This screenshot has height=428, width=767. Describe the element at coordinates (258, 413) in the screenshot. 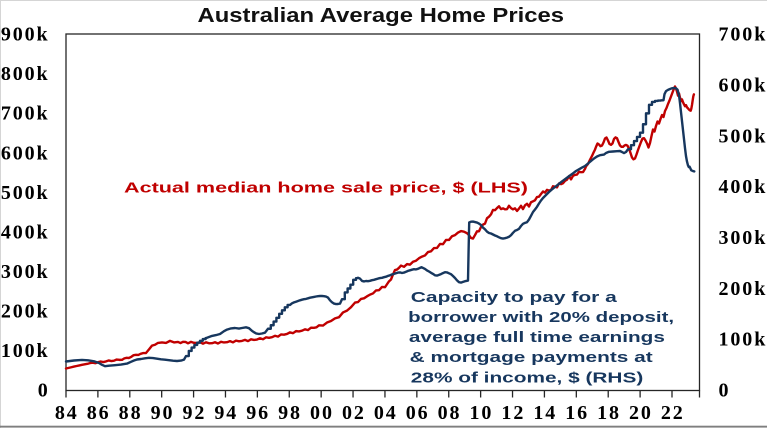

I see `svg-text: 96` at that location.